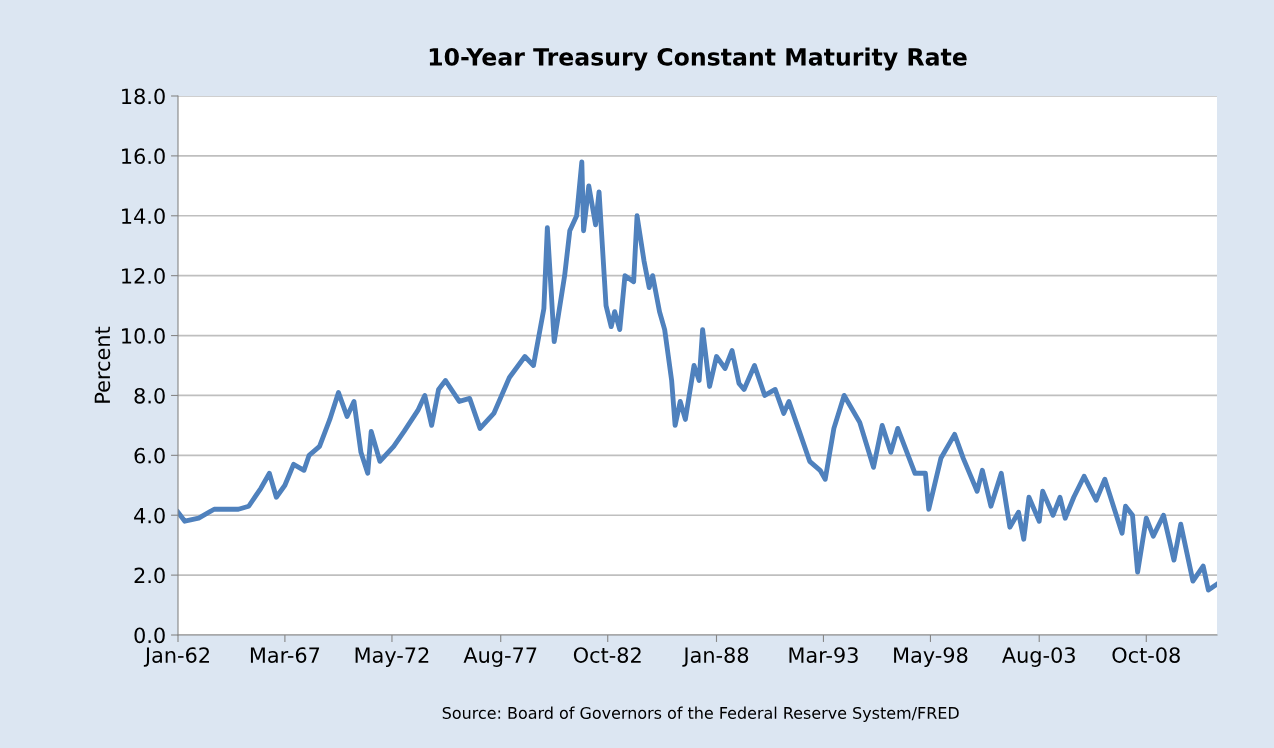 The height and width of the screenshot is (748, 1274). Describe the element at coordinates (143, 156) in the screenshot. I see `y-tick-label: 16.0` at that location.